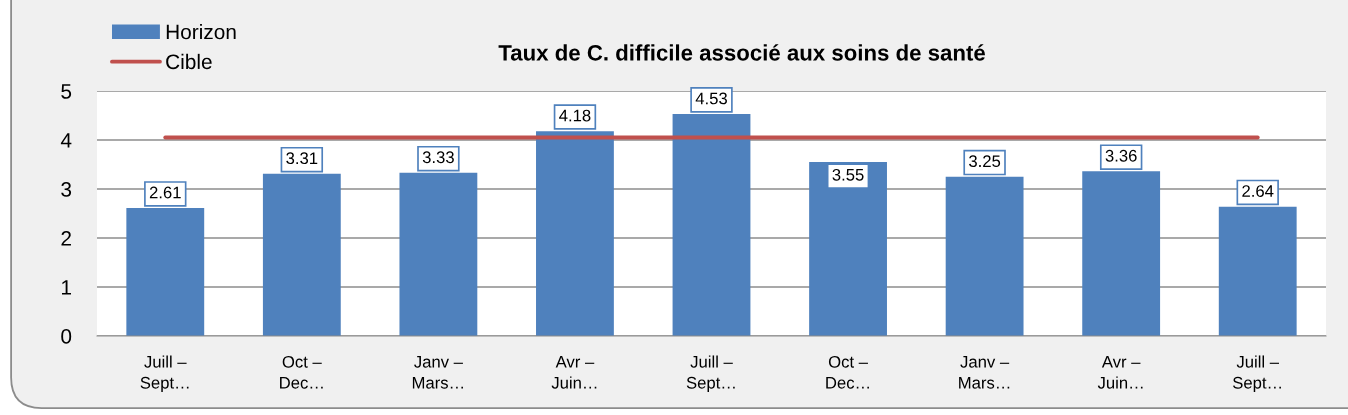  Describe the element at coordinates (741, 52) in the screenshot. I see `chart-title: Taux de C. difficile associé aux soins de santé` at that location.